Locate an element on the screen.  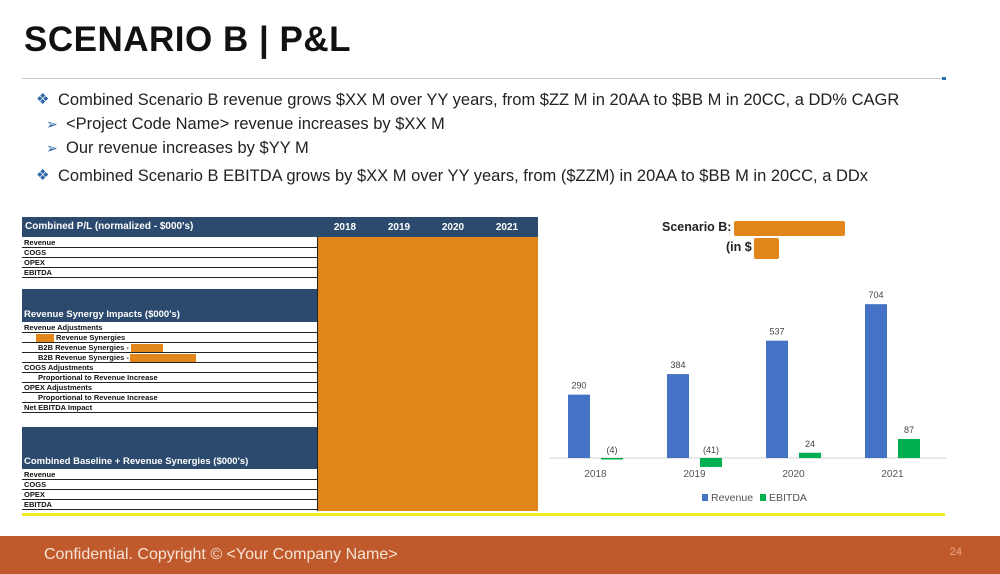
ebitda-data-label: (41) is located at coordinates (711, 450).